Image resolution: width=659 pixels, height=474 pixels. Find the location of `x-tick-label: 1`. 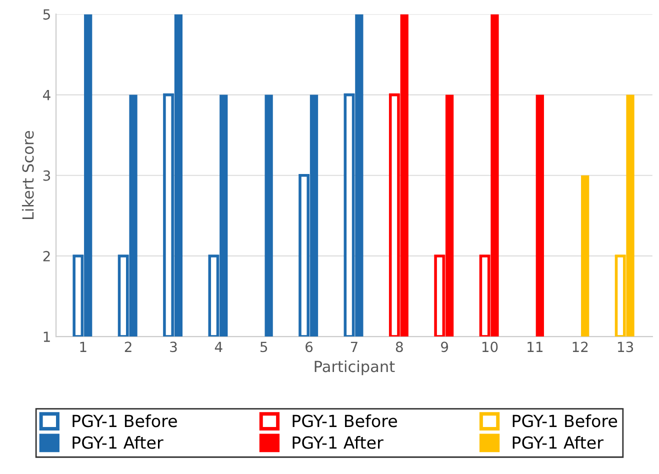

x-tick-label: 1 is located at coordinates (83, 347).